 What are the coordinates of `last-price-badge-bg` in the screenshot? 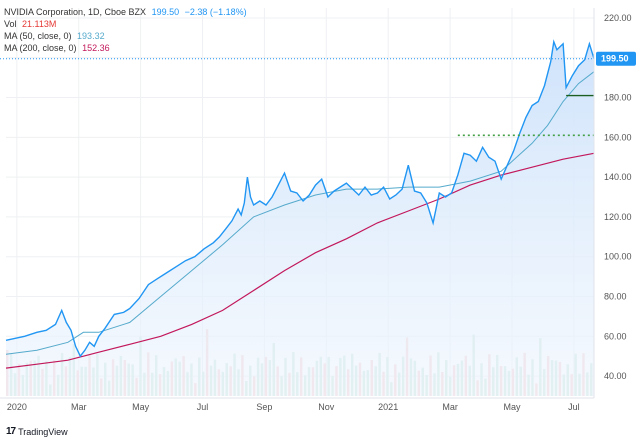 It's located at (616, 58).